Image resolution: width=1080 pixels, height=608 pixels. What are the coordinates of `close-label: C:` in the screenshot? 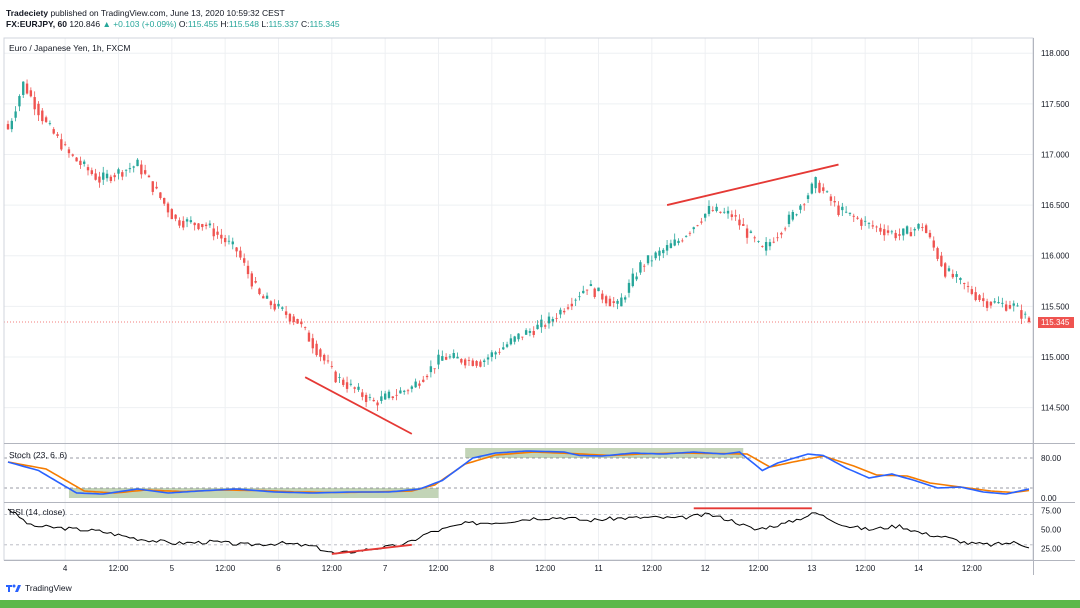 It's located at (305, 24).